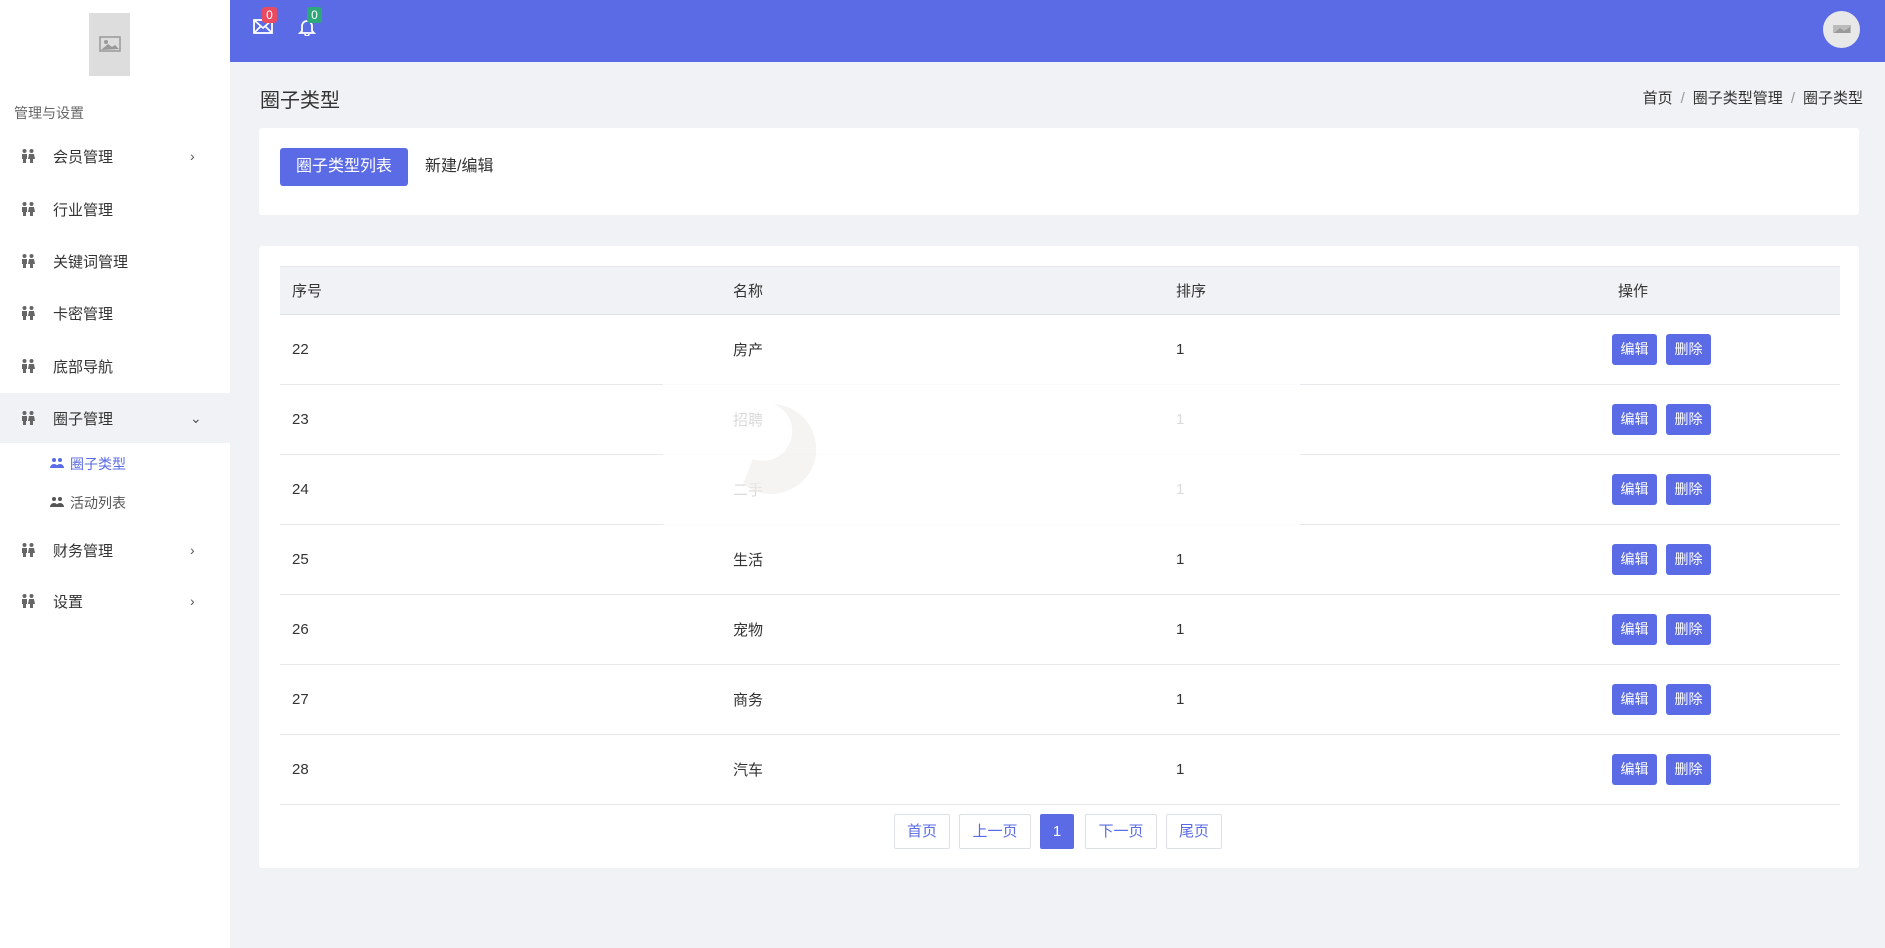 This screenshot has width=1885, height=948. What do you see at coordinates (344, 167) in the screenshot?
I see `tab-circle-type-list: 圈子类型列表` at bounding box center [344, 167].